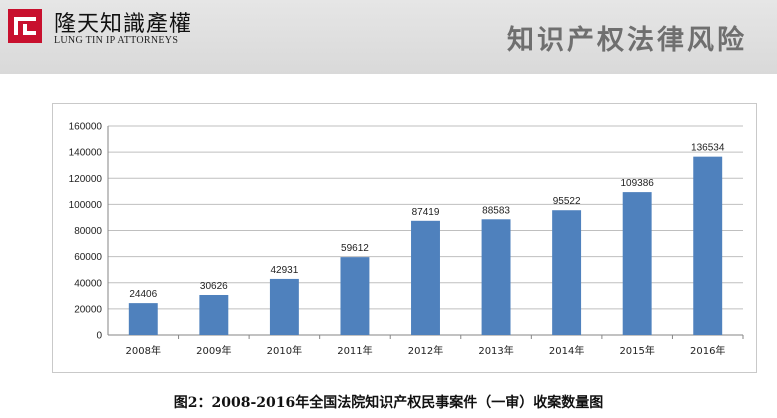 This screenshot has width=777, height=418. Describe the element at coordinates (123, 24) in the screenshot. I see `firm-name-cn: 隆天知識產權` at that location.